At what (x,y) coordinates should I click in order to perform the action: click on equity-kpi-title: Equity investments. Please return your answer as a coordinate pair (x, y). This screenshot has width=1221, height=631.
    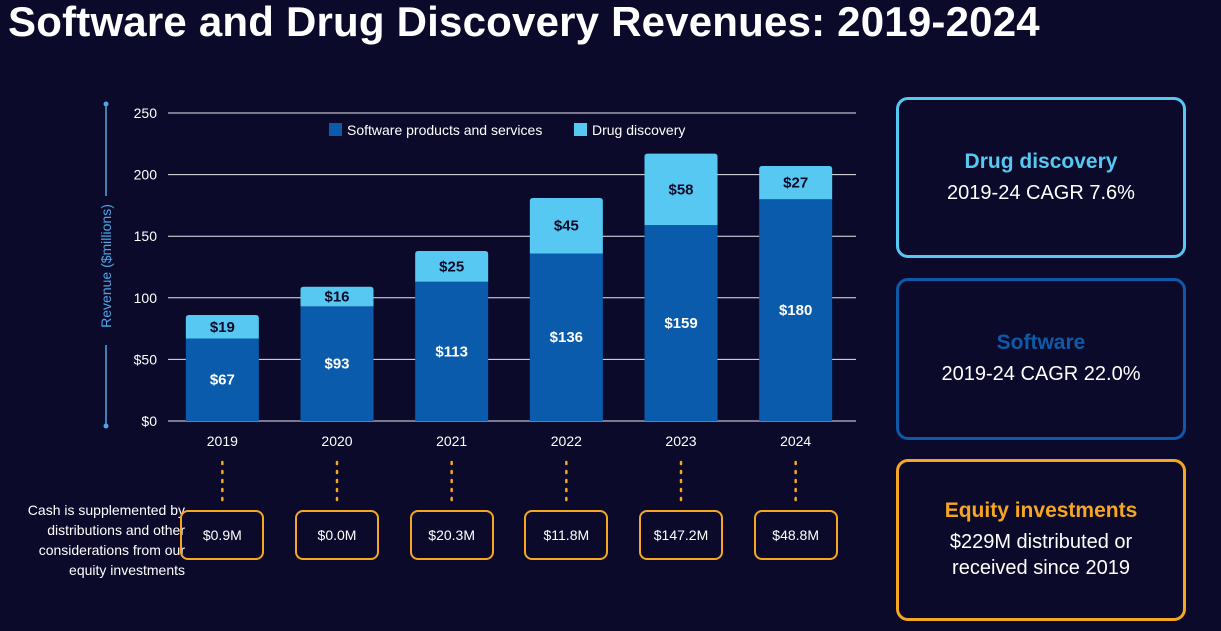
    Looking at the image, I should click on (1041, 510).